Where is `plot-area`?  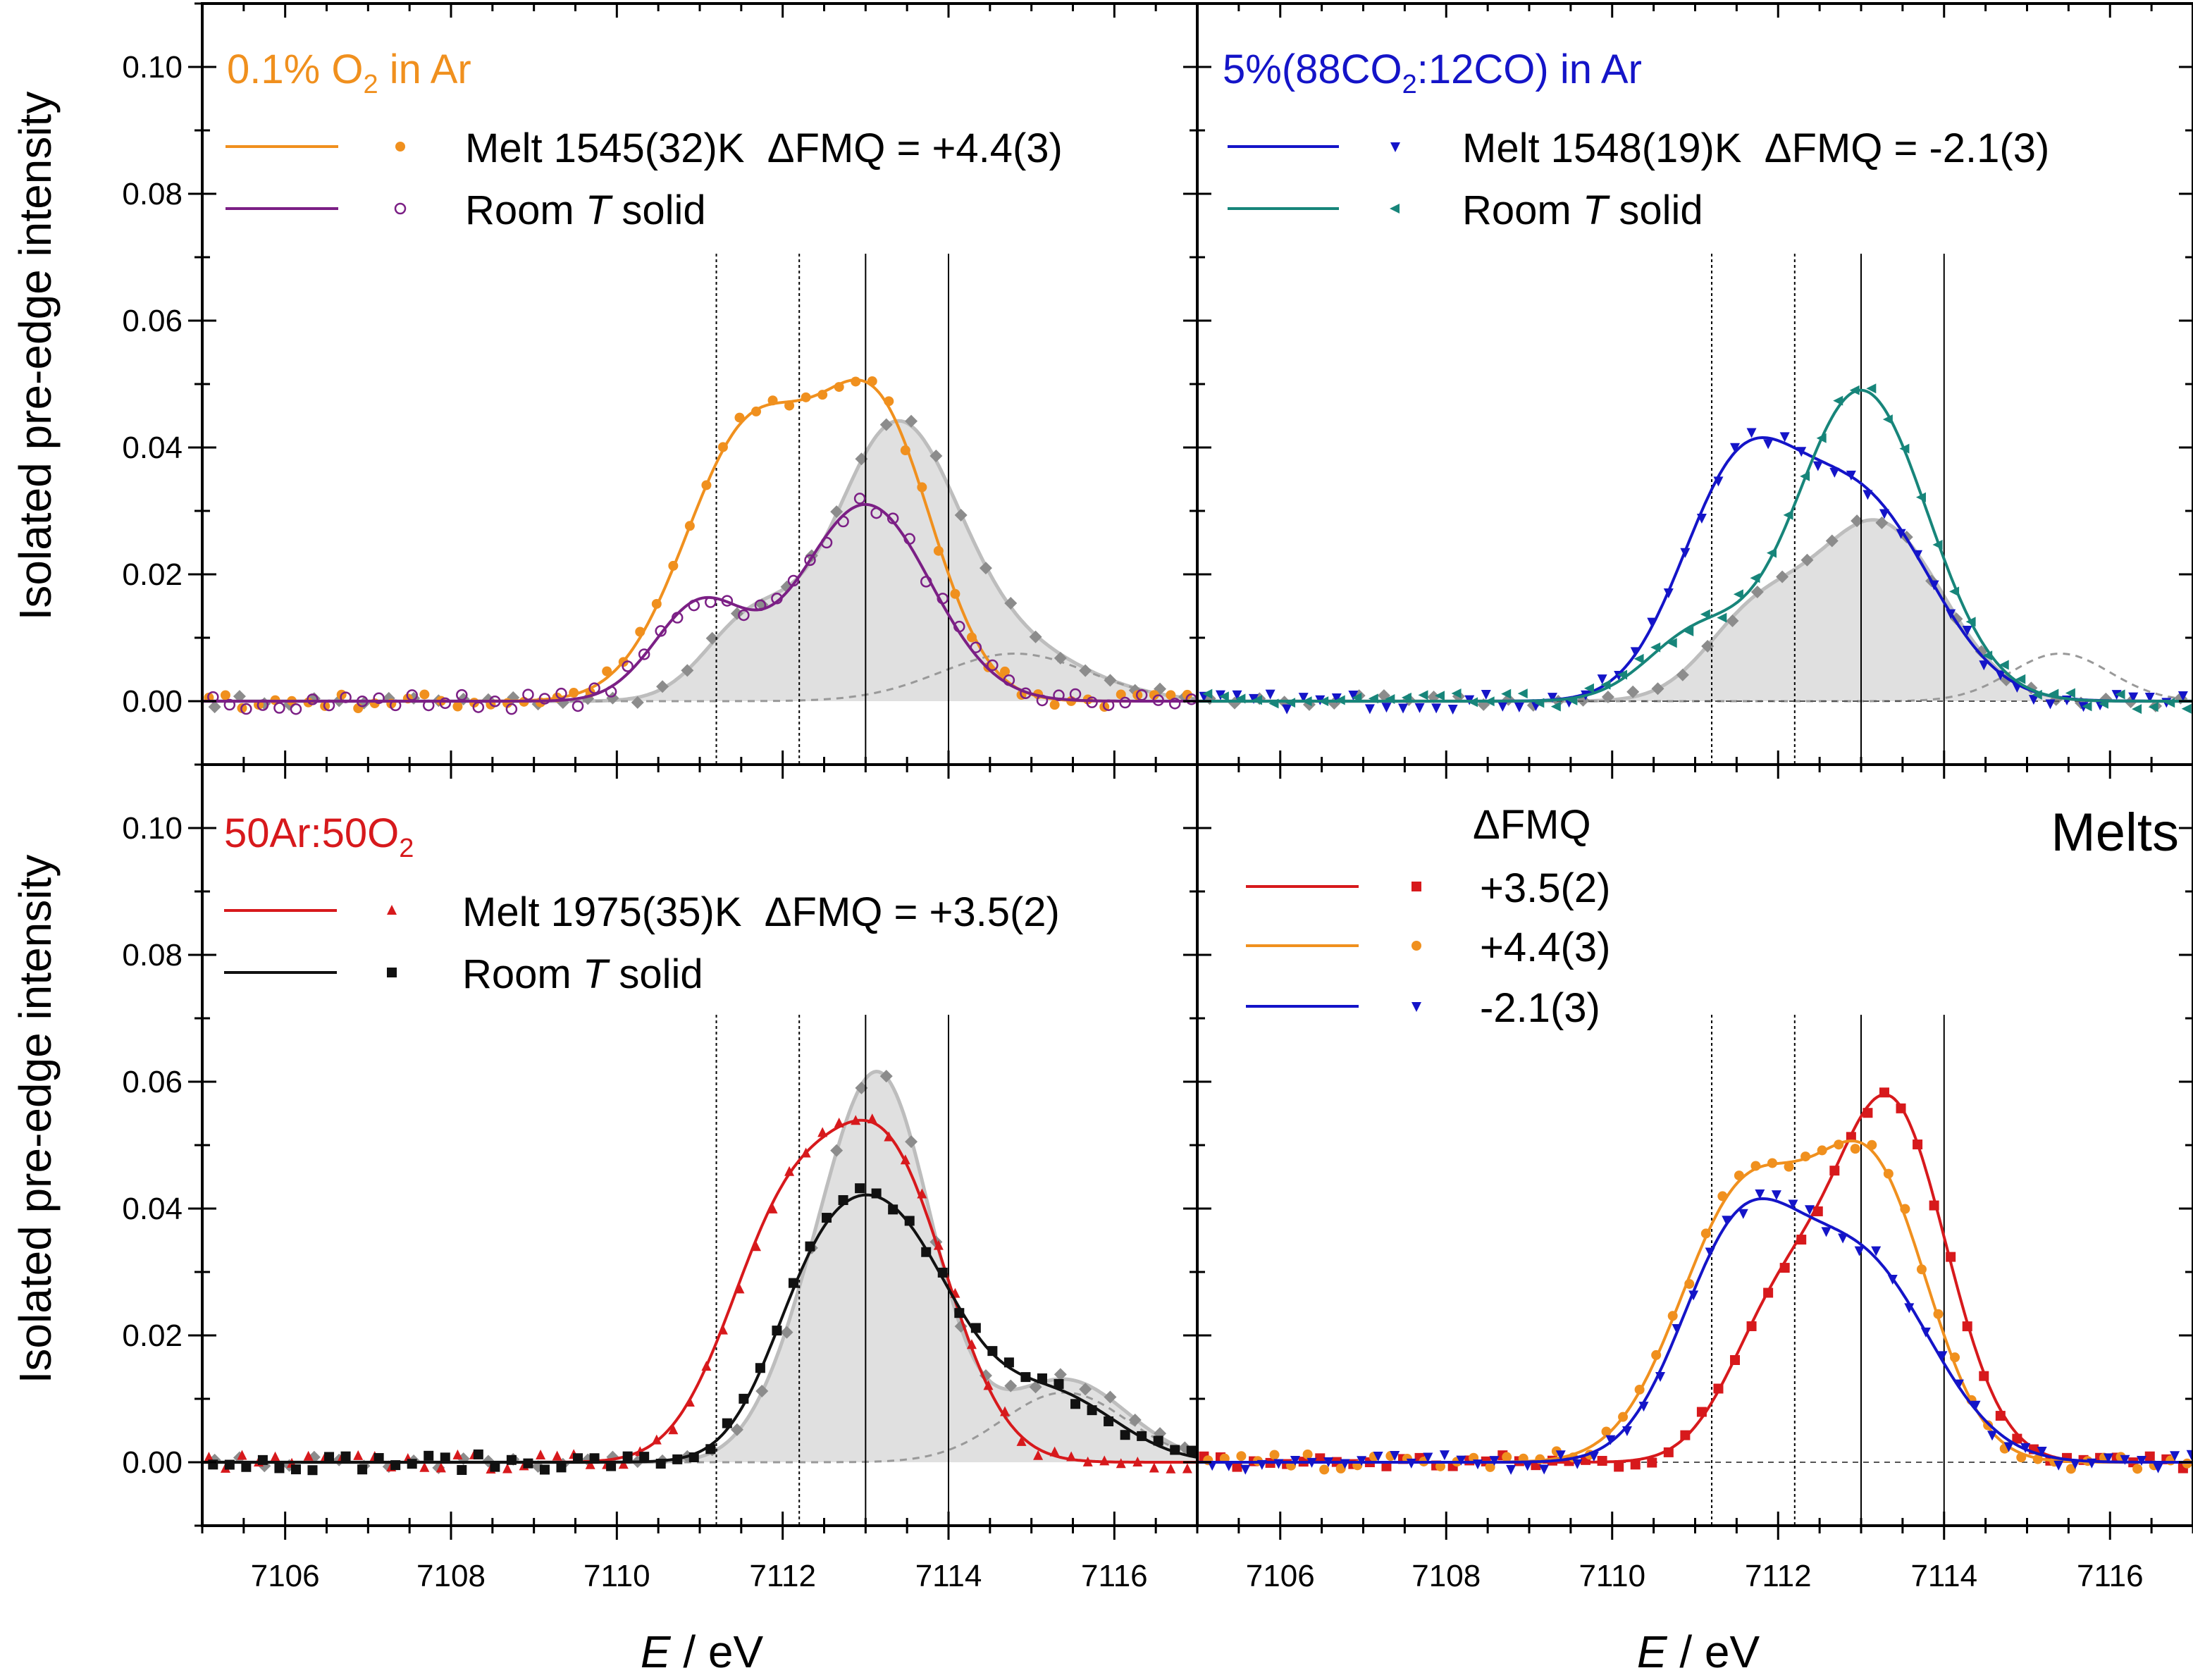
plot-area is located at coordinates (1695, 1270).